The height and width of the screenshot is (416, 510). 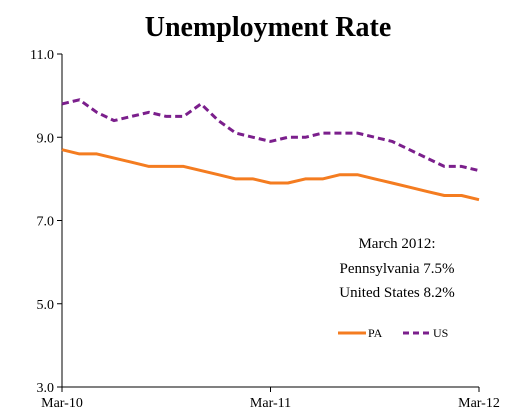 I want to click on y-tick-label: 7.0, so click(x=46, y=222).